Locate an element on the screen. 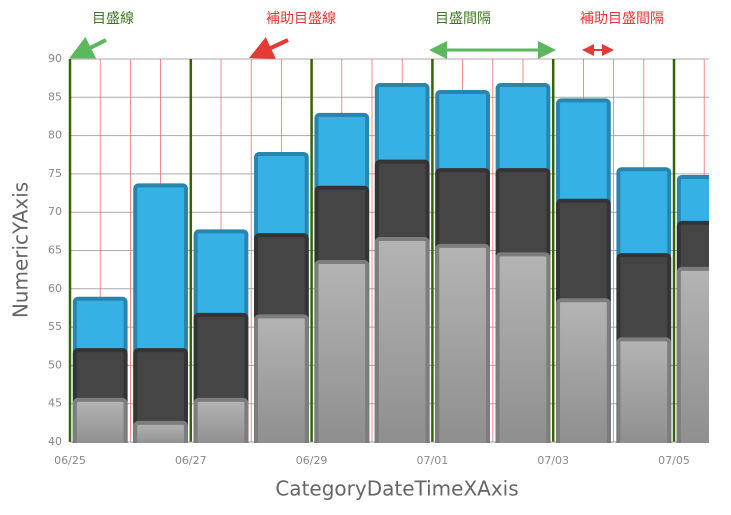  y-tick-label: 85 is located at coordinates (55, 96).